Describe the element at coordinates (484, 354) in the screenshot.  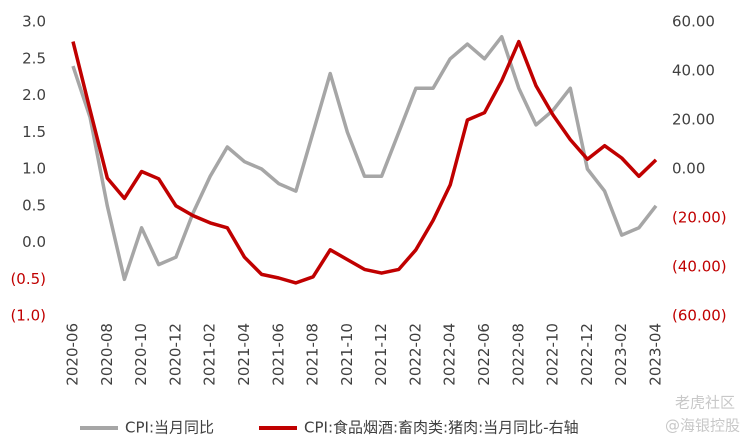
I see `x-tick-label: 2022-06` at that location.